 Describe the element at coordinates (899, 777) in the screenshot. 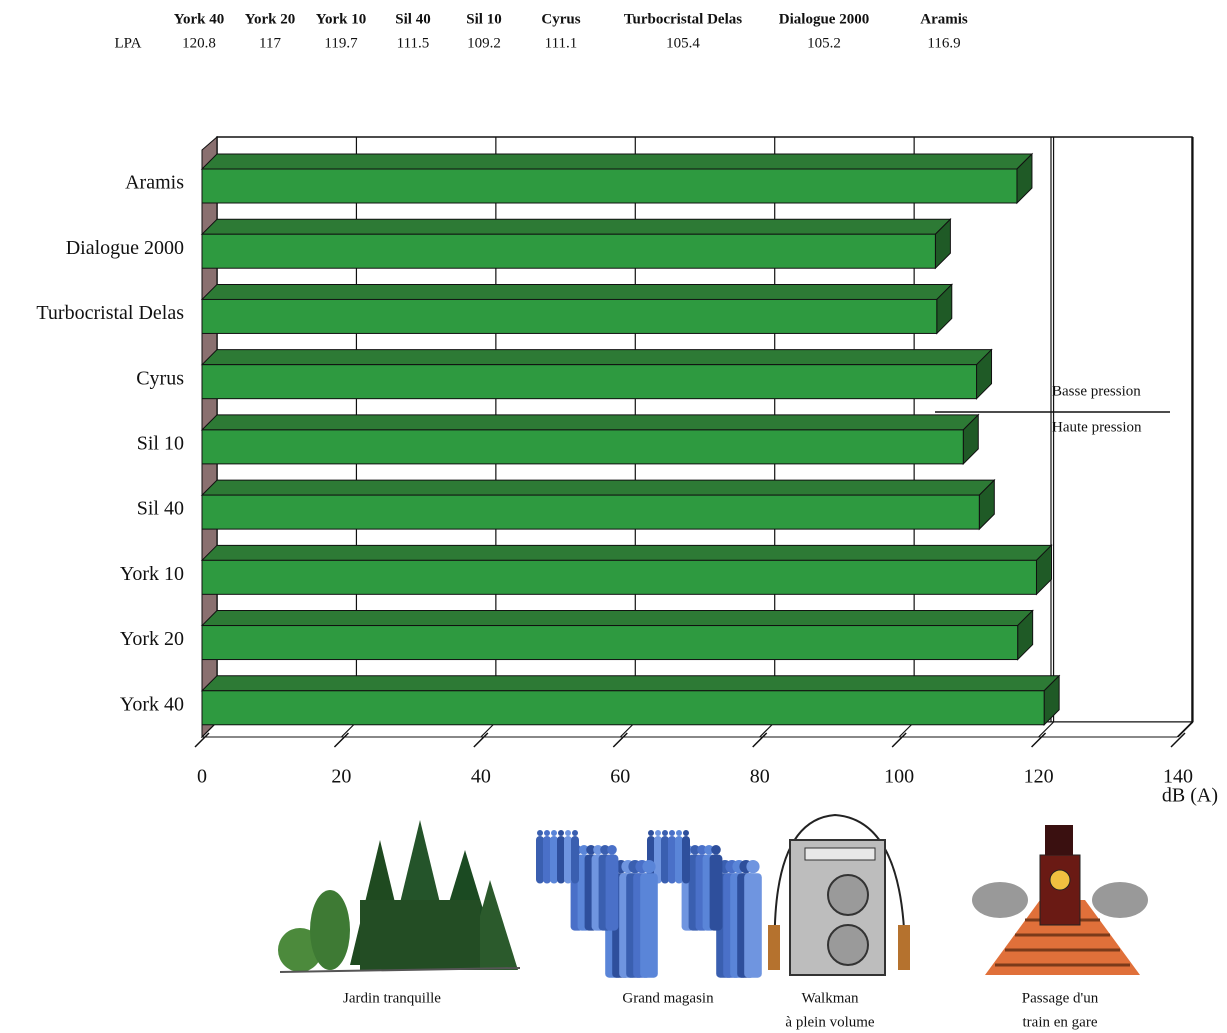

I see `x-tick-label: 100` at that location.